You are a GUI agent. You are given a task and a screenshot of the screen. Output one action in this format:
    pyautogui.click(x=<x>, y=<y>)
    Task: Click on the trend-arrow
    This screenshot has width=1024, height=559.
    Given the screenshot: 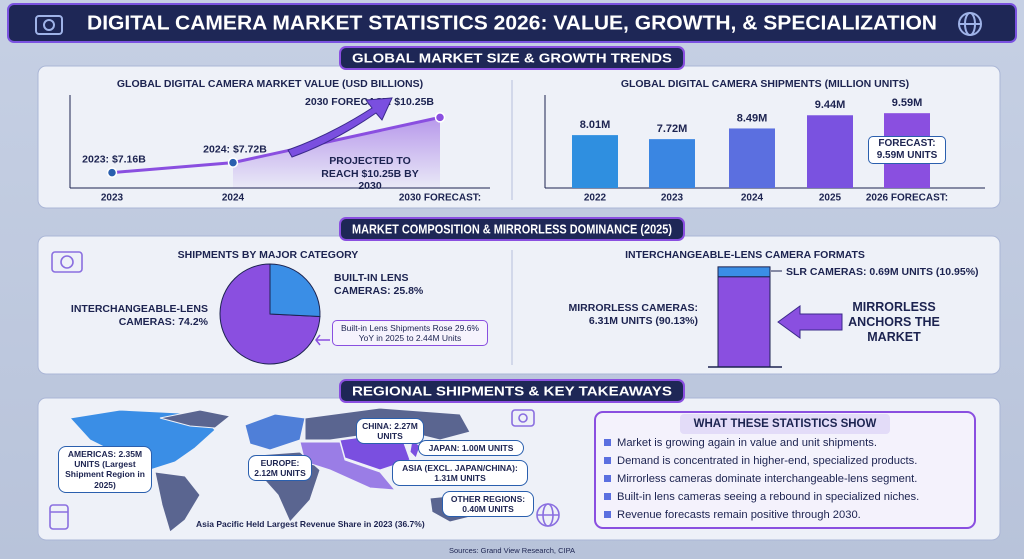 What is the action you would take?
    pyautogui.click(x=340, y=127)
    